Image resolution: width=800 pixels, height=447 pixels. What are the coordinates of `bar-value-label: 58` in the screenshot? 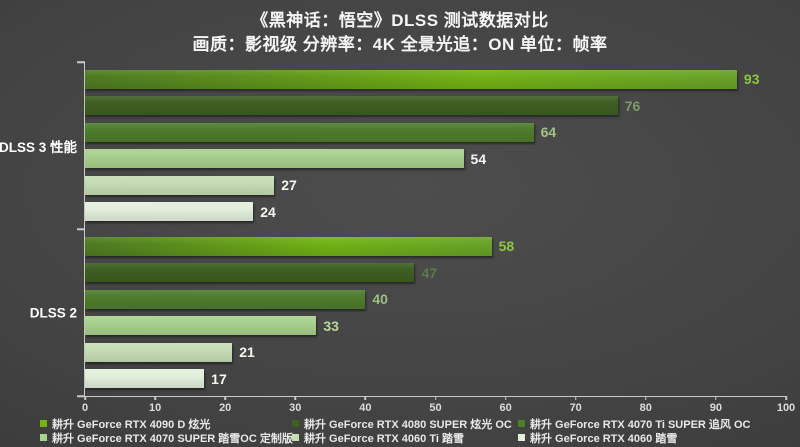 It's located at (506, 246).